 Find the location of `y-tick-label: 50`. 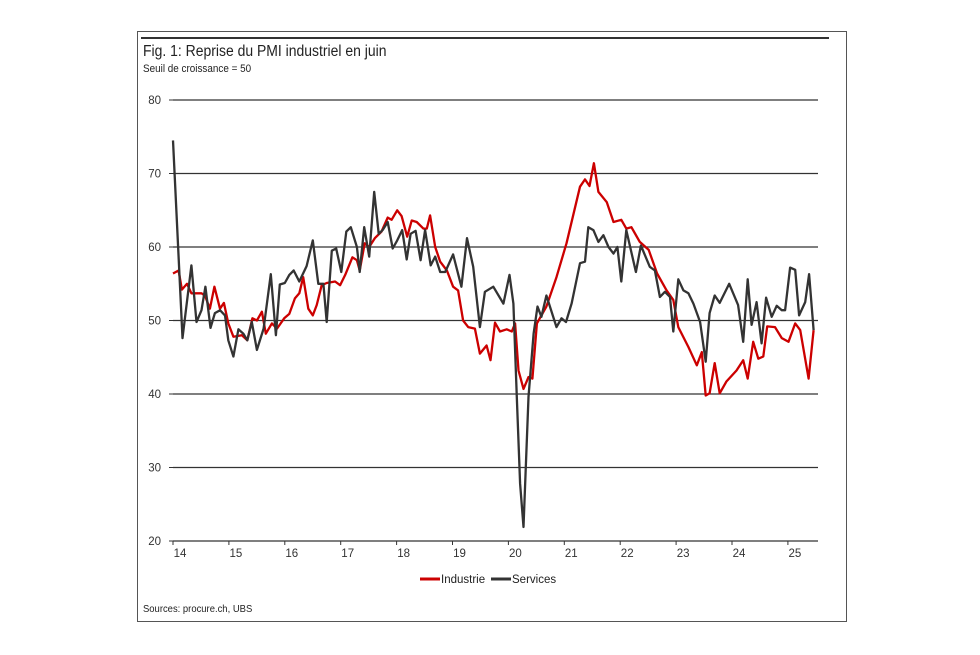

y-tick-label: 50 is located at coordinates (154, 322).